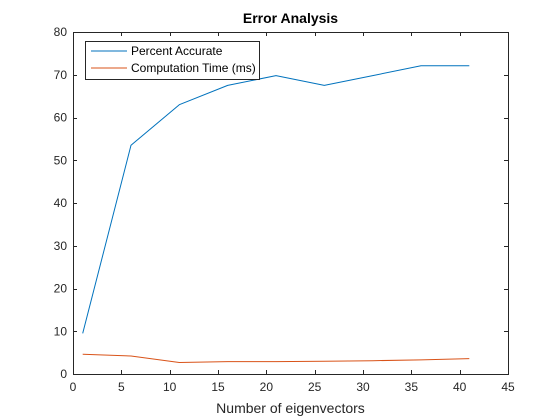 The image size is (560, 420). I want to click on x-tick-label: 15, so click(218, 387).